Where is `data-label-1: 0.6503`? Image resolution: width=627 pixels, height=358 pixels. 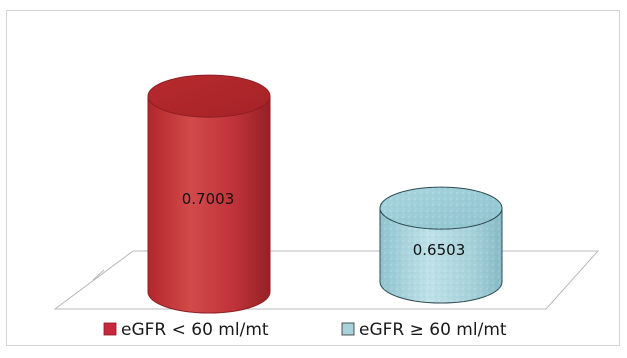 data-label-1: 0.6503 is located at coordinates (439, 250).